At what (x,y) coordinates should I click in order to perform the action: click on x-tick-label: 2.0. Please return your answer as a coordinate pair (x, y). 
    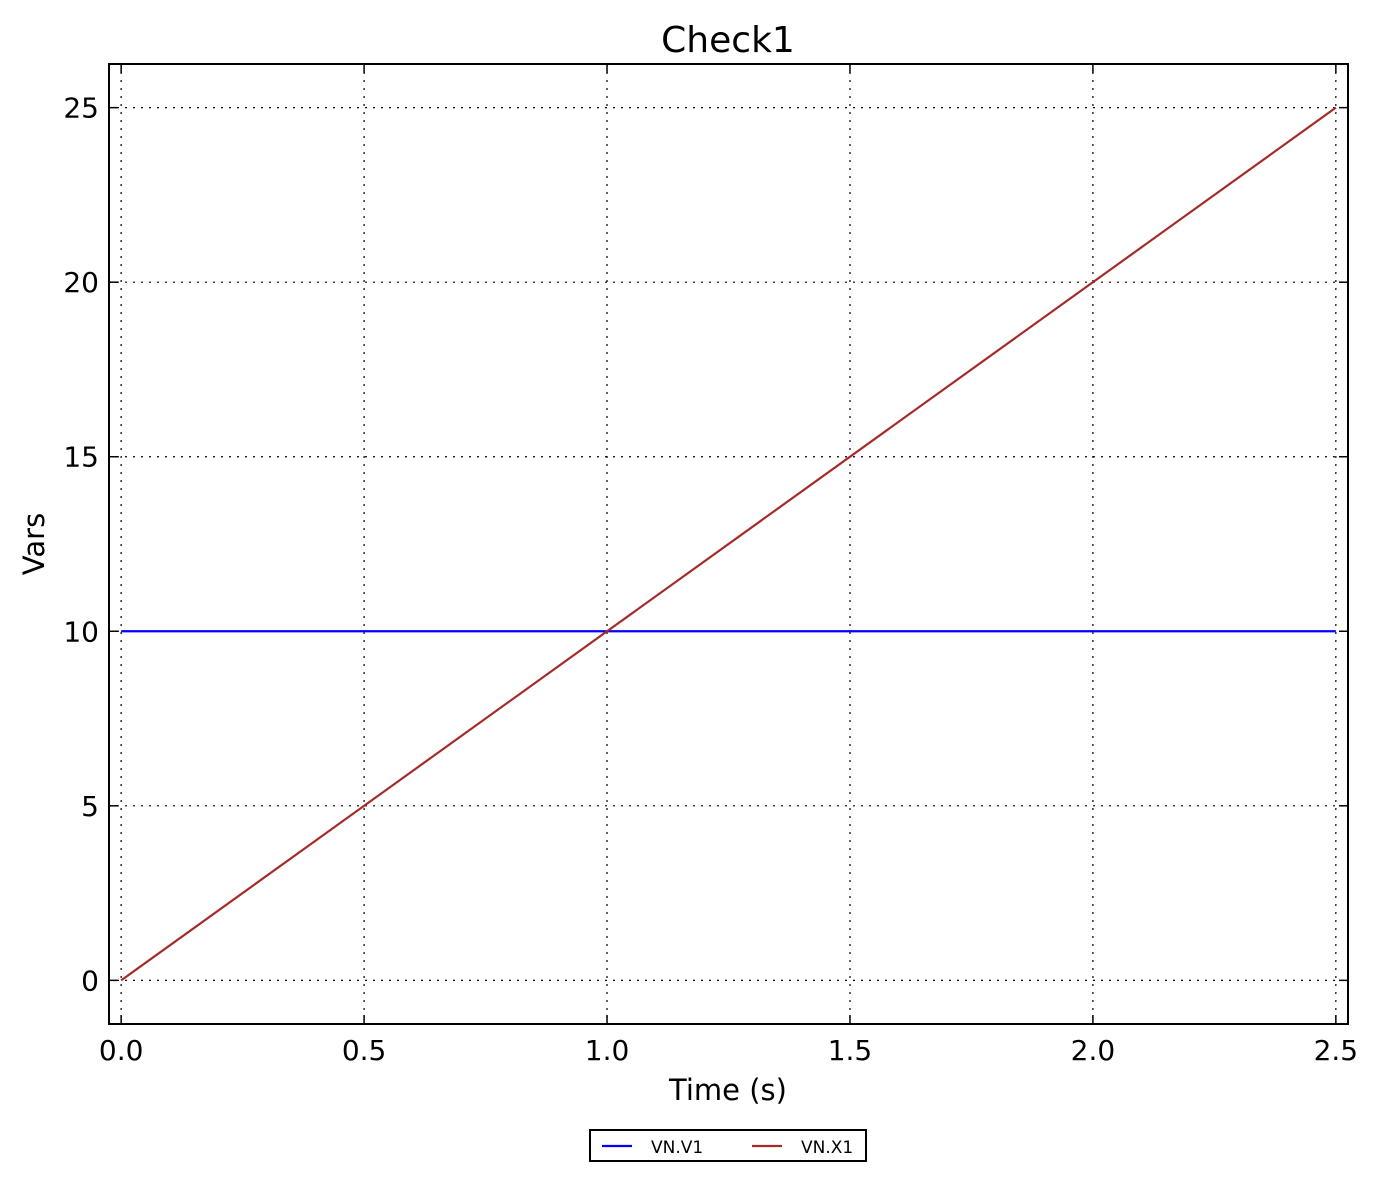
    Looking at the image, I should click on (1093, 1050).